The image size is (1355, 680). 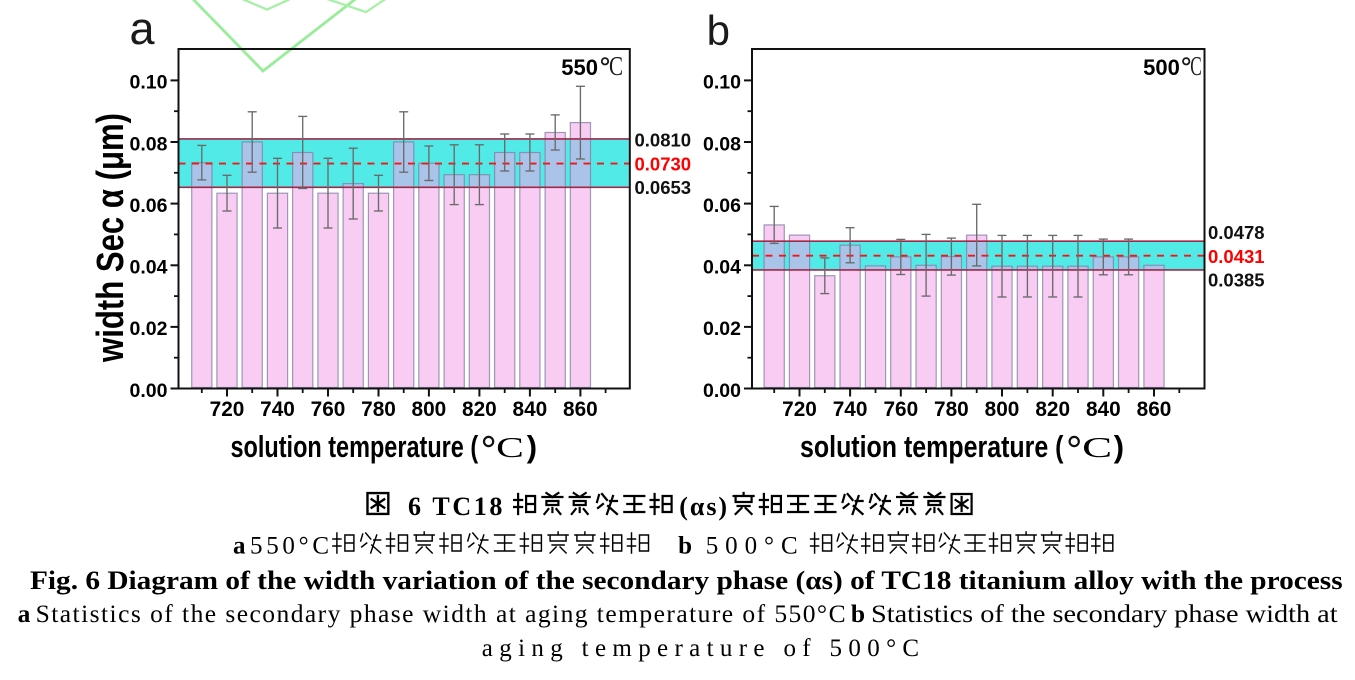 I want to click on svg-text: 550, so click(x=579, y=67).